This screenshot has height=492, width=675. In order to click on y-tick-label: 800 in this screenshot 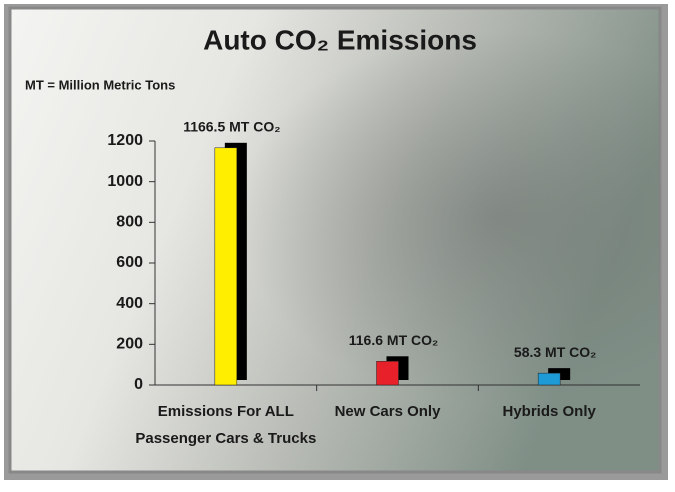, I will do `click(129, 222)`.